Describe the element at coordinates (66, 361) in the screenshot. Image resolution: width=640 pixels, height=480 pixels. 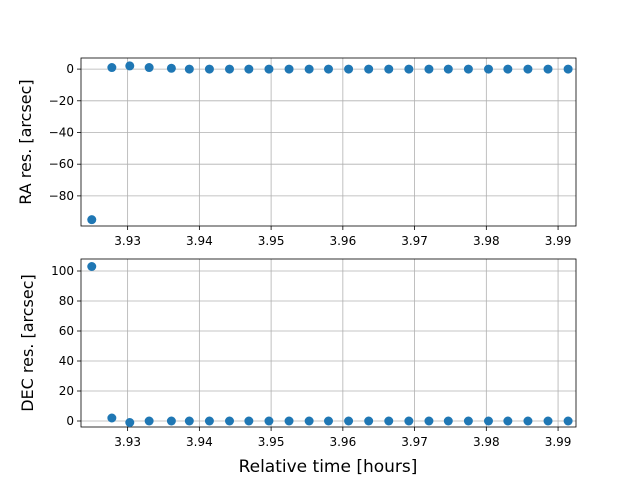
I see `dec-y-tick-label: 40` at that location.